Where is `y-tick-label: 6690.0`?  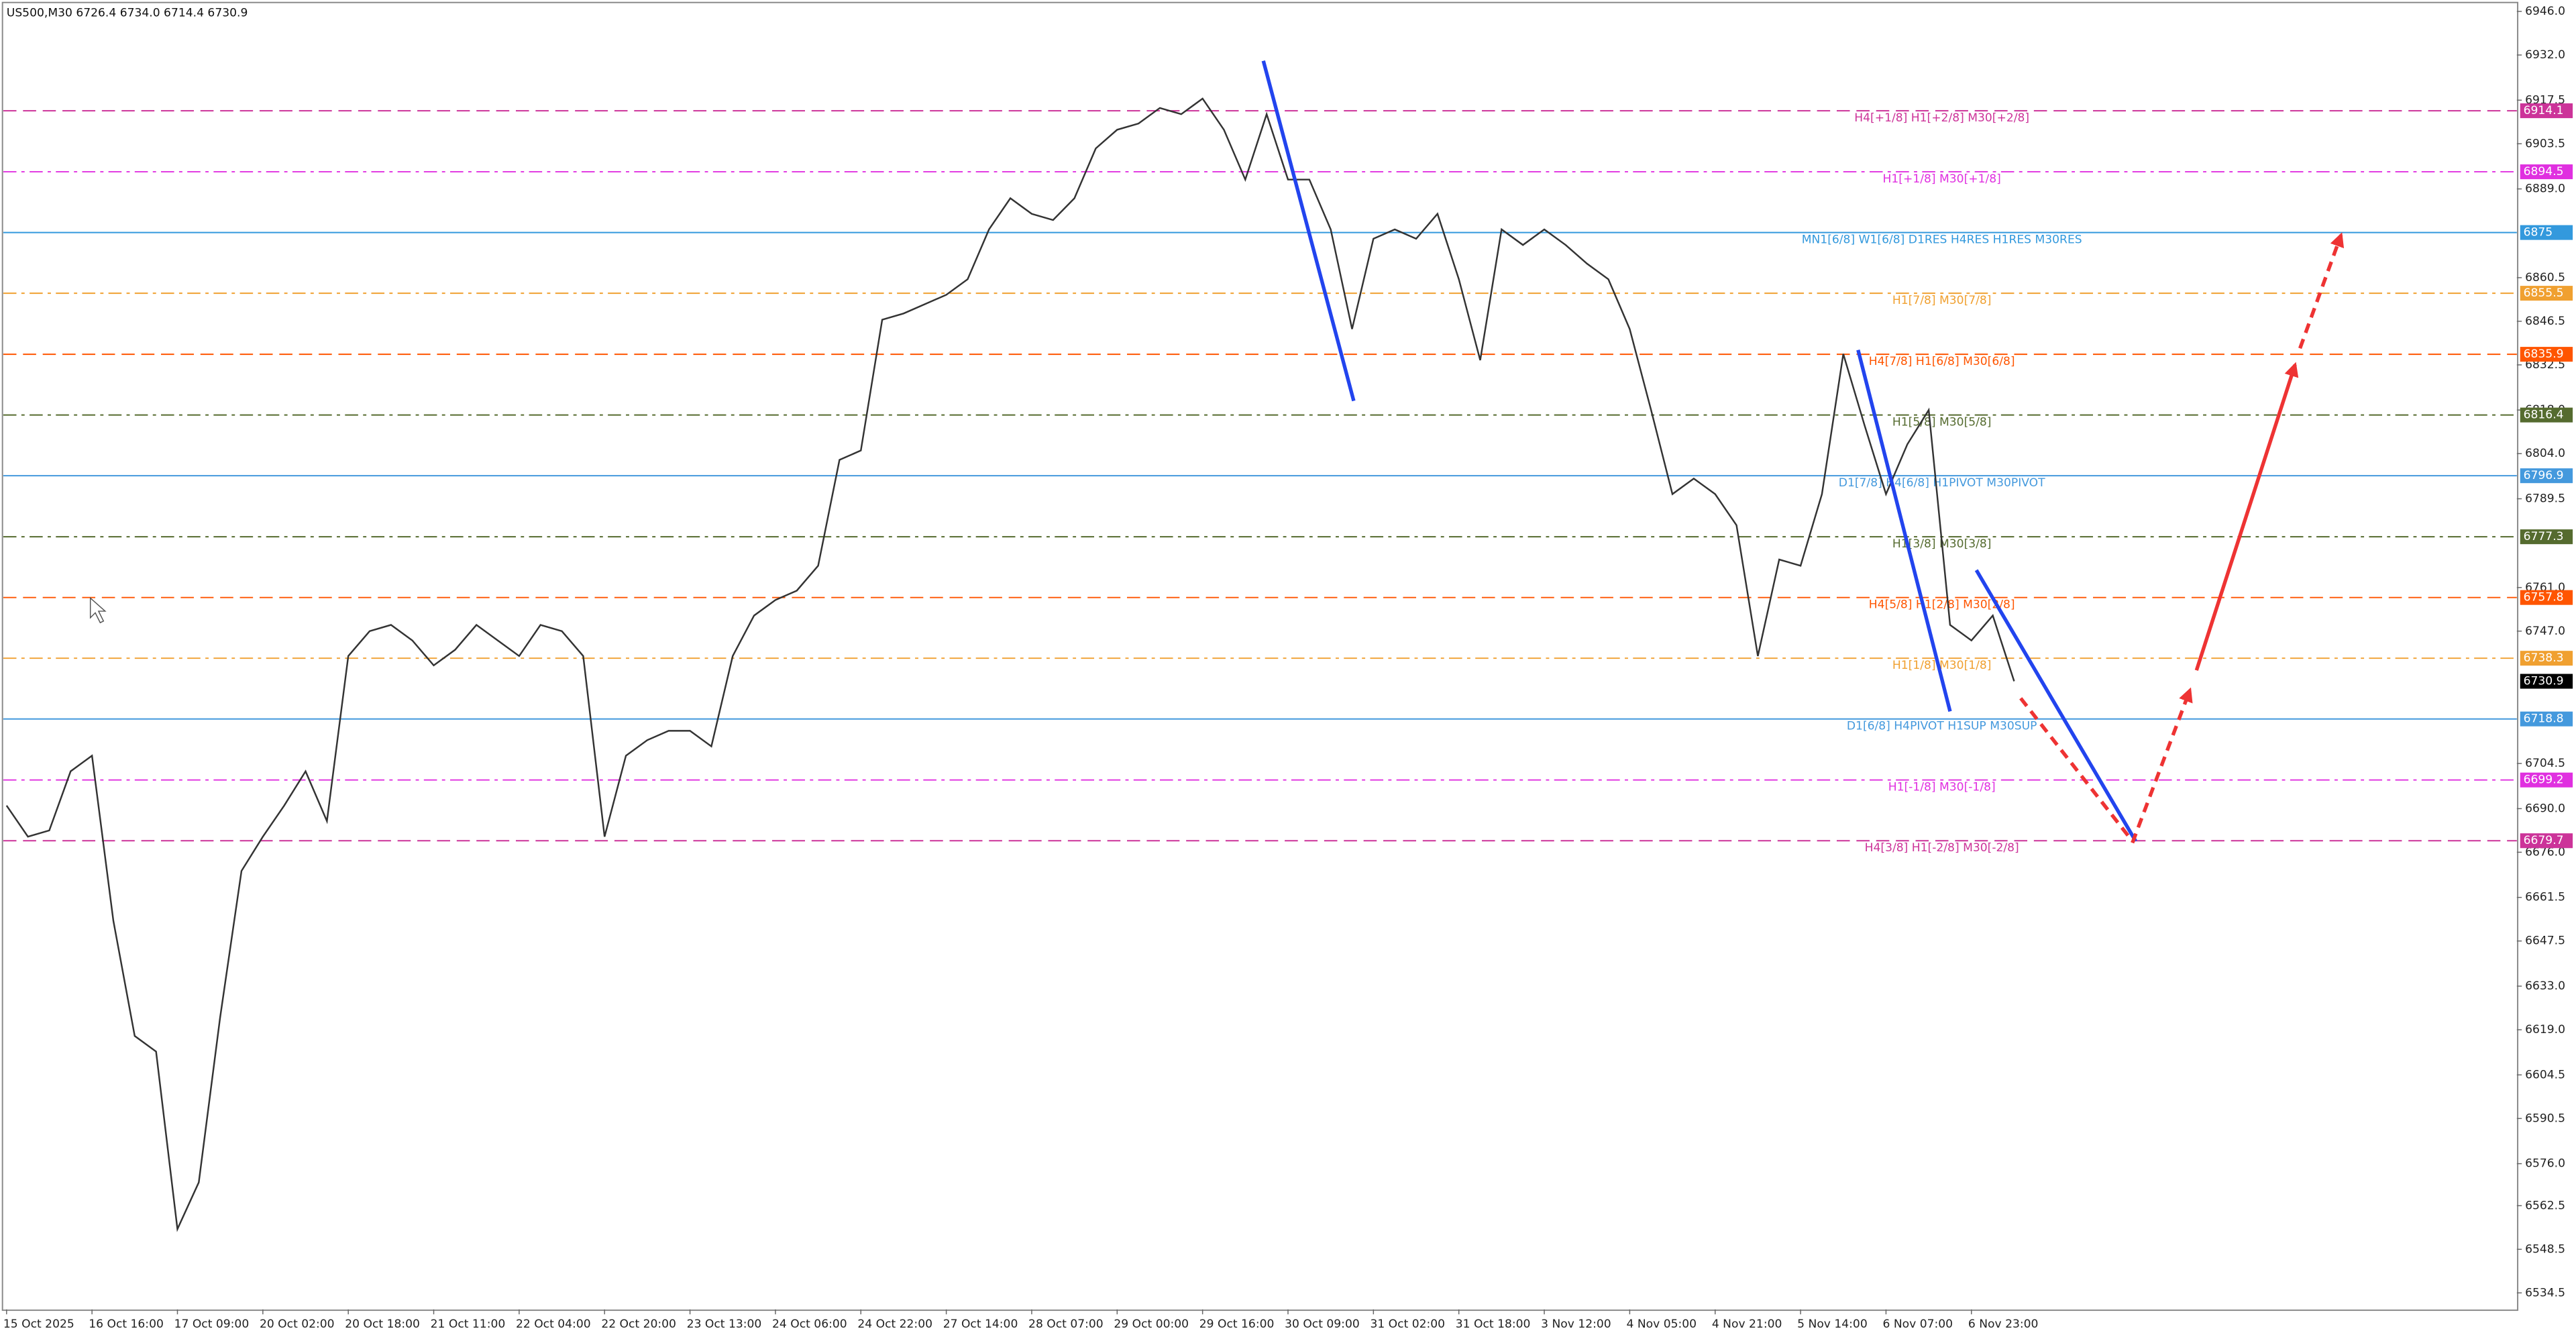
y-tick-label: 6690.0 is located at coordinates (2545, 808).